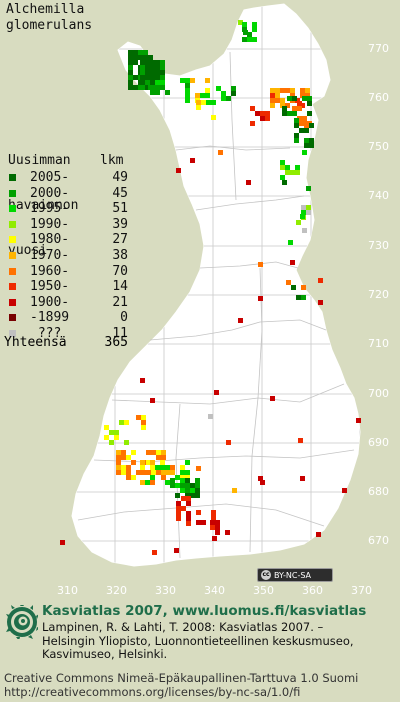  I want to click on legend-item: 1970- 38, so click(73, 255).